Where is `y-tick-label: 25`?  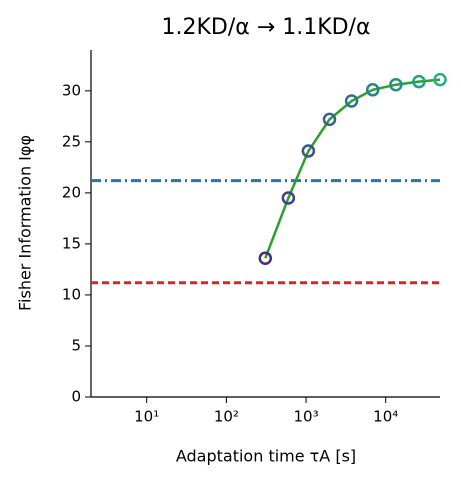 y-tick-label: 25 is located at coordinates (71, 141).